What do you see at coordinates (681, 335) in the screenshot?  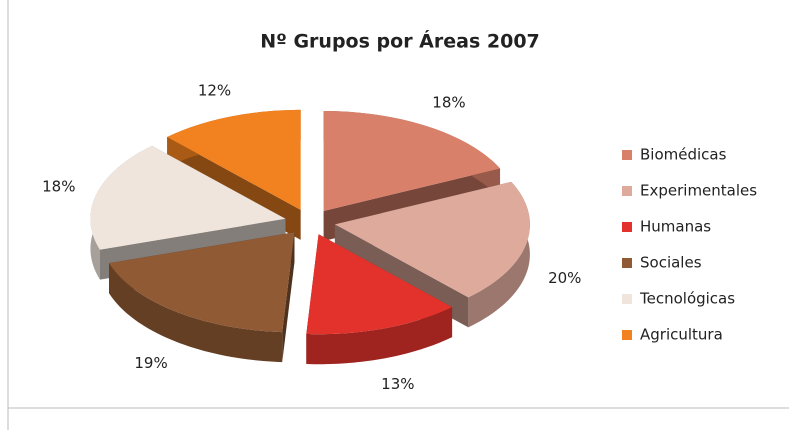 I see `legend-label: Agricultura` at bounding box center [681, 335].